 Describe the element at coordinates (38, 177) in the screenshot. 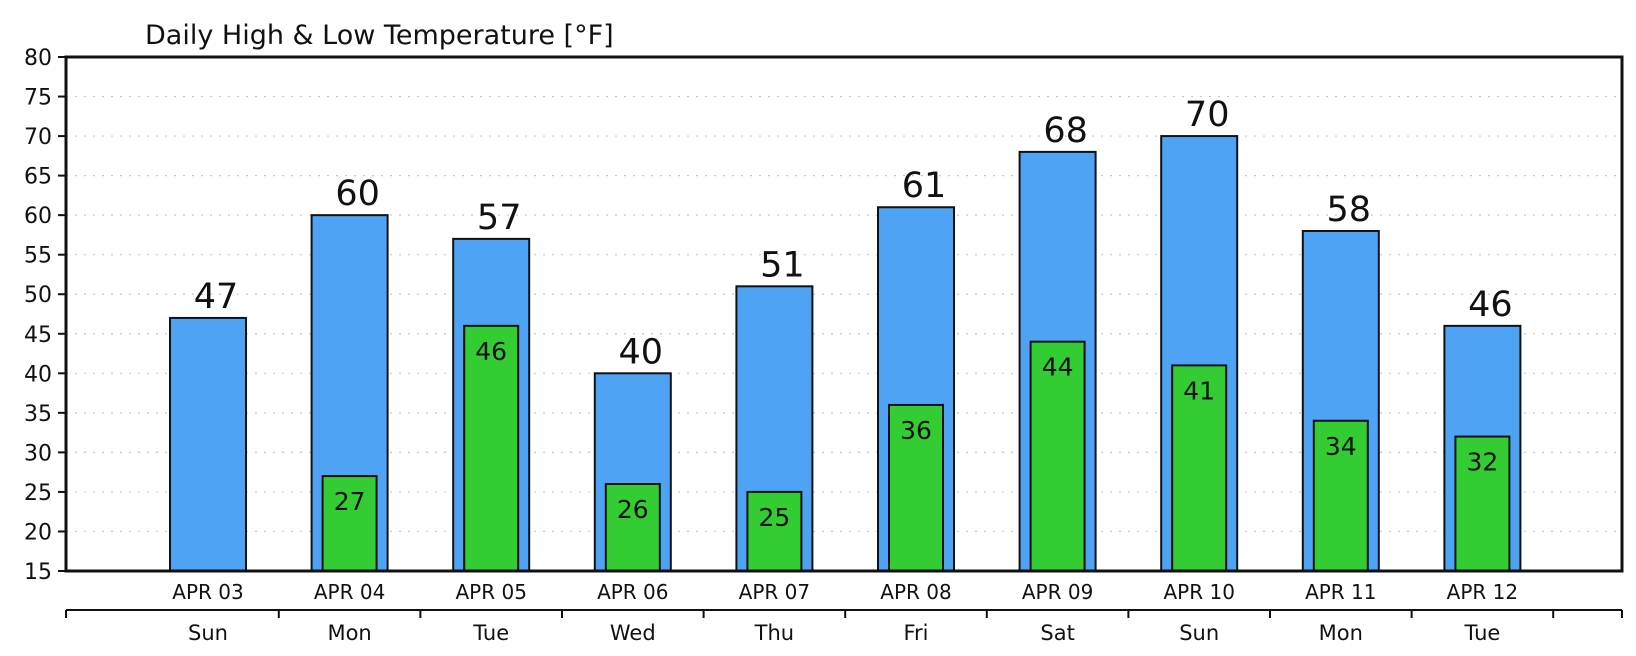

I see `y-tick-label: 65` at that location.